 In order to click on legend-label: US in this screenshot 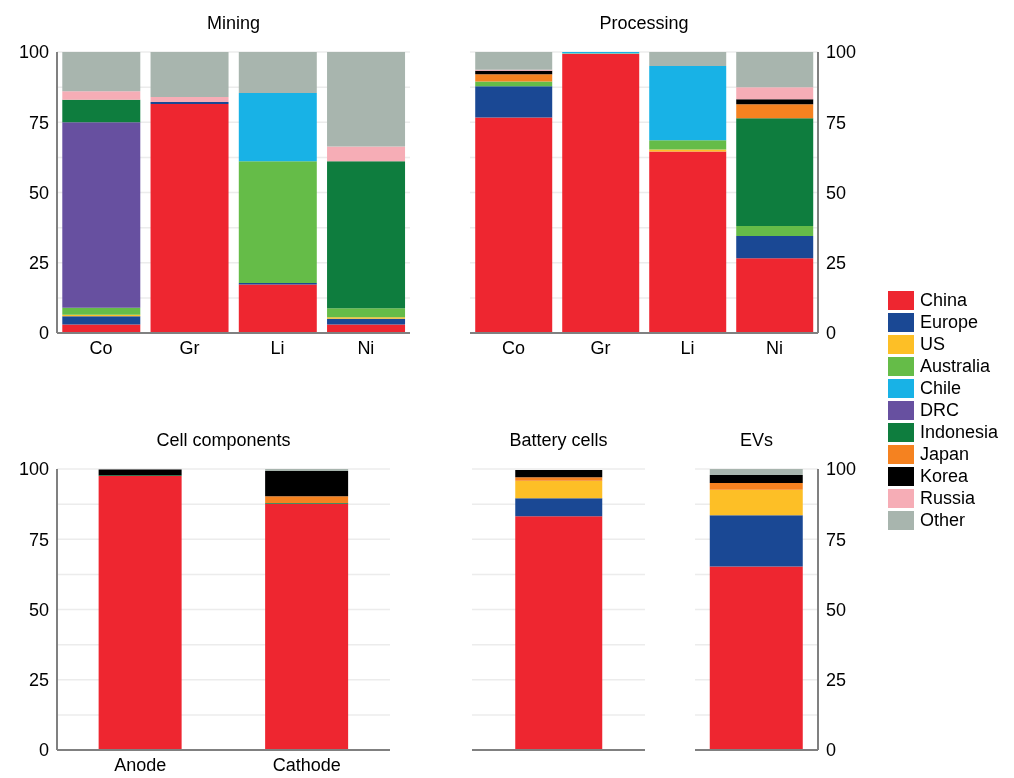, I will do `click(933, 344)`.